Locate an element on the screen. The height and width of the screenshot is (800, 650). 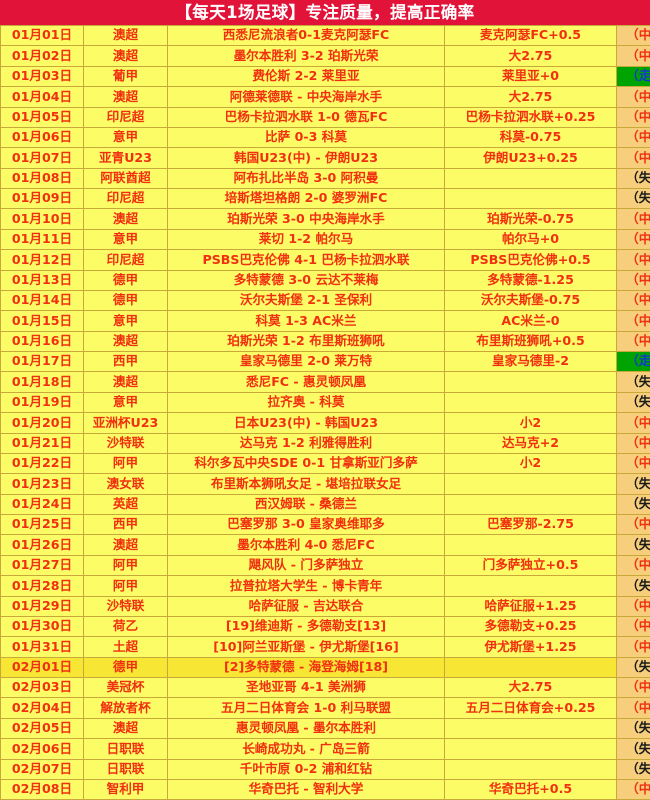
cell-date: 01月11日 is located at coordinates (42, 239).